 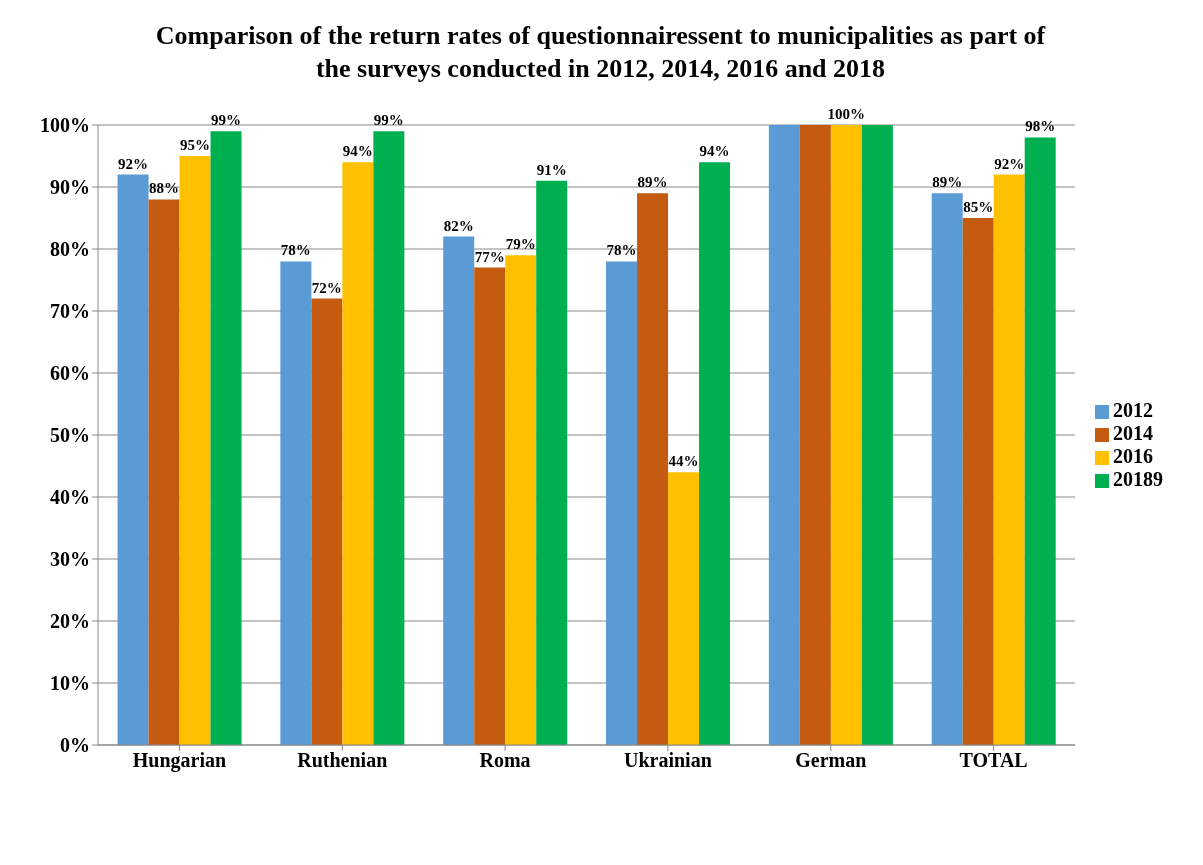 What do you see at coordinates (70, 373) in the screenshot?
I see `y-tick-label: 60%` at bounding box center [70, 373].